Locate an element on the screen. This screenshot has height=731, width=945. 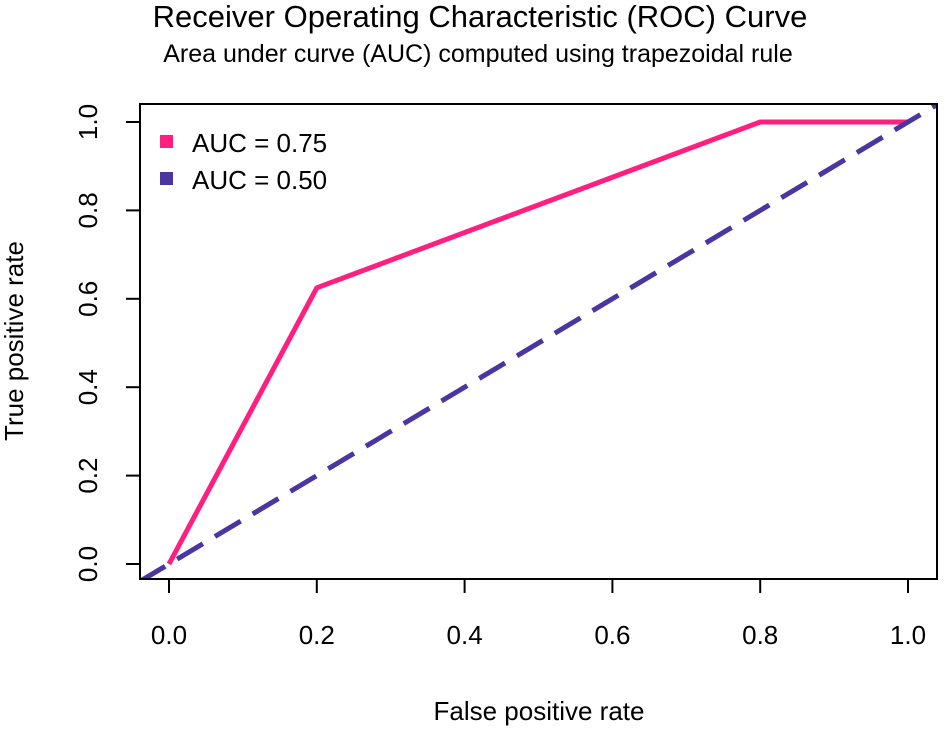
legend-label: AUC = 0.50 is located at coordinates (259, 180).